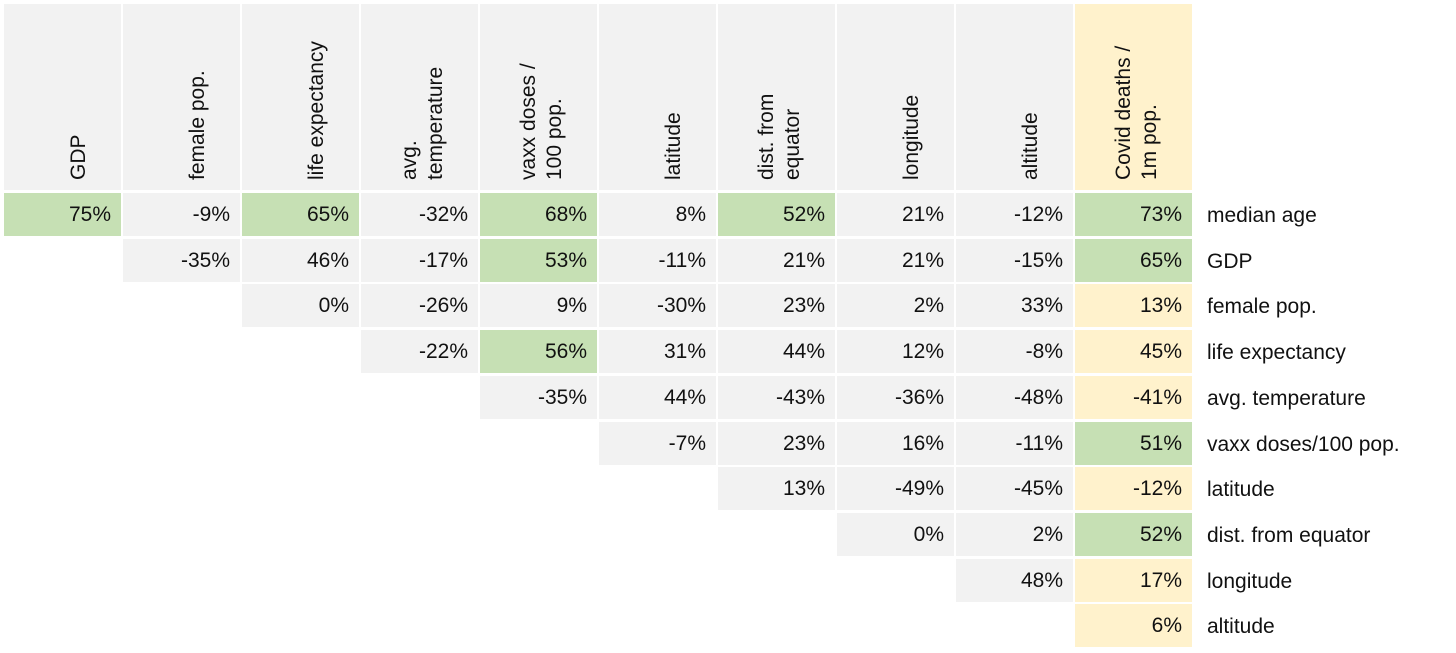  Describe the element at coordinates (419, 214) in the screenshot. I see `correlation-cell: -32%` at that location.